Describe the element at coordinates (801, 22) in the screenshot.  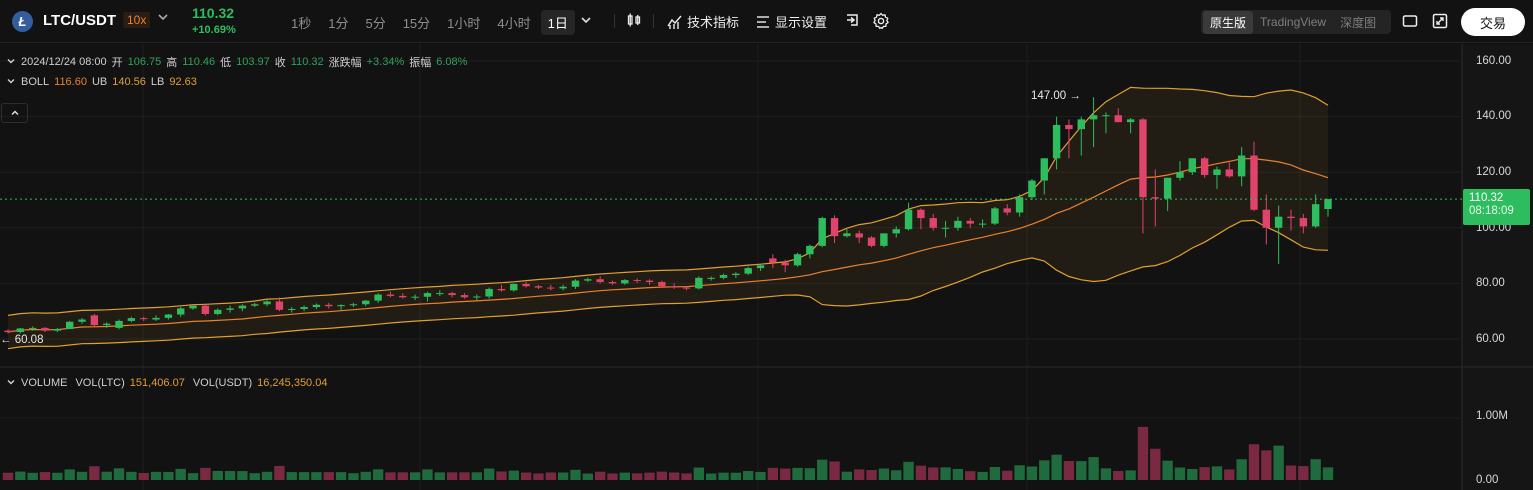
I see `display-settings-label: 显示设置` at that location.